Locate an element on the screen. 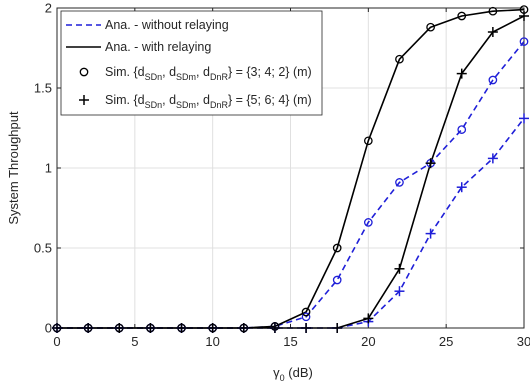 The height and width of the screenshot is (387, 530). legend-label-without-relaying: Ana. - without relaying is located at coordinates (167, 25).